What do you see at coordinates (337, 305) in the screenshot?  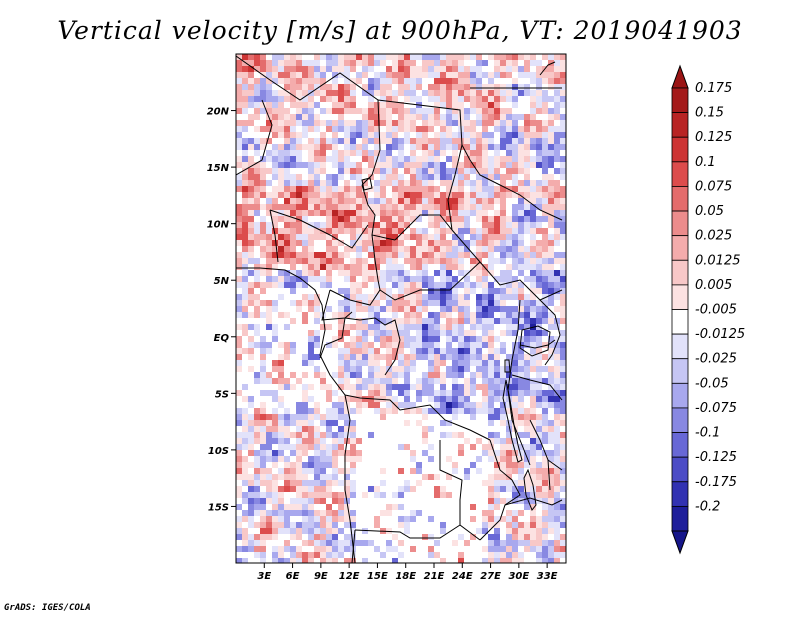 I see `border-cameroon-south` at bounding box center [337, 305].